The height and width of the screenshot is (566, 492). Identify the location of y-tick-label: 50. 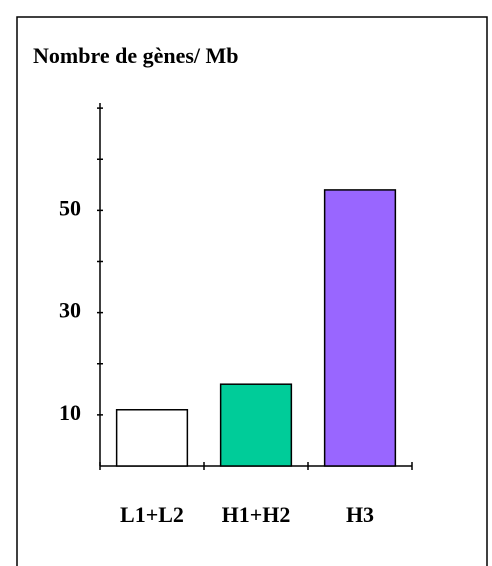
(70, 207).